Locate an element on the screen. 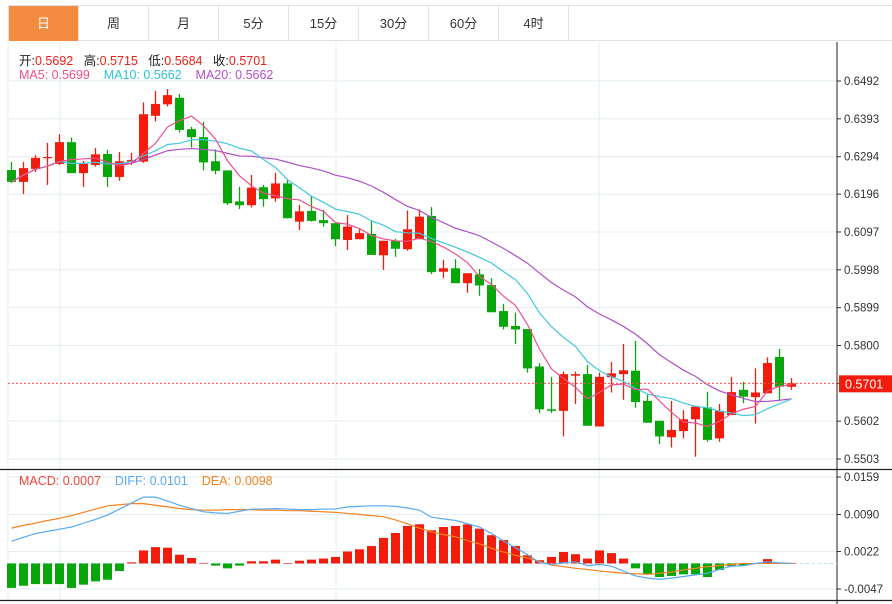  open-value: 0.5692 is located at coordinates (54, 61).